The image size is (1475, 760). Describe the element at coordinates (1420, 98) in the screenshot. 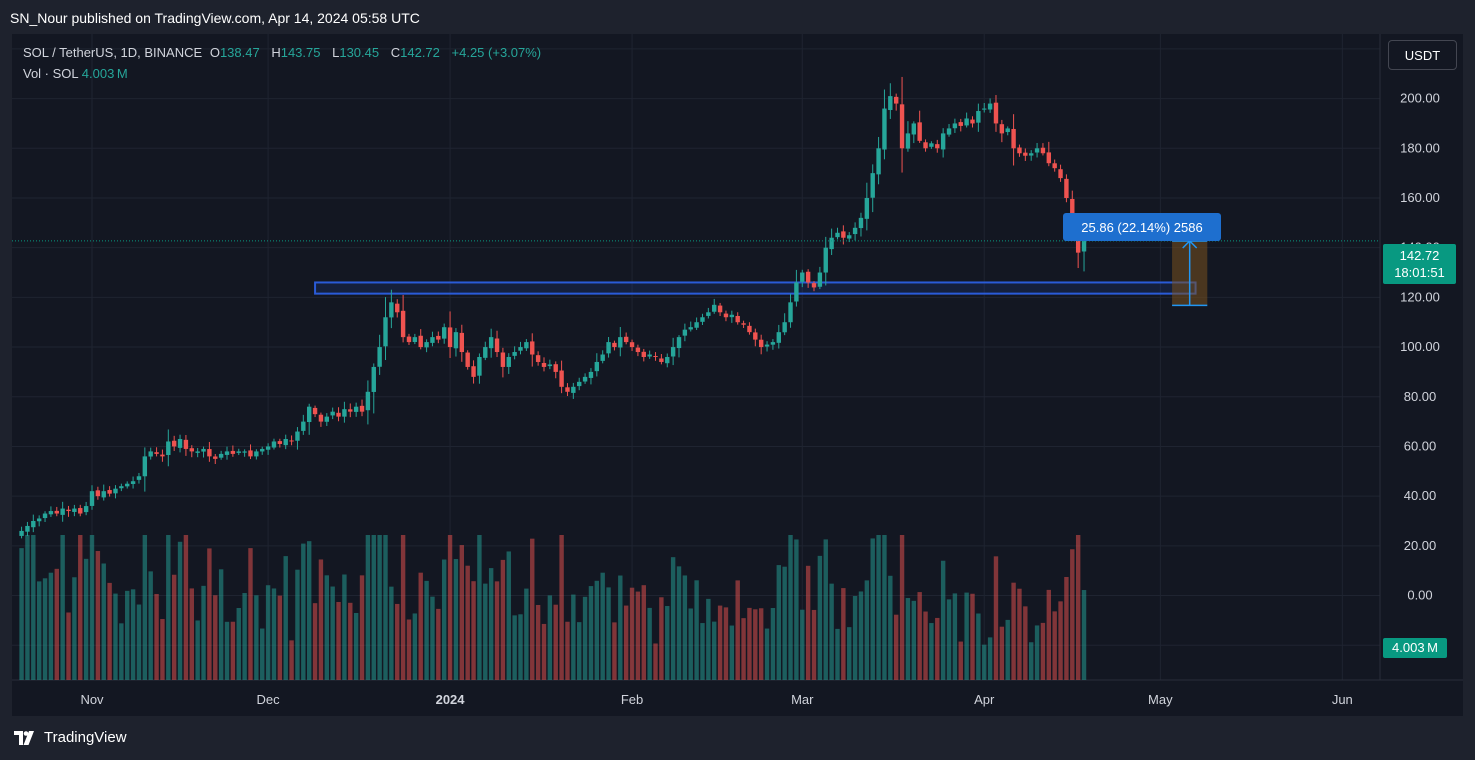

I see `y-tick-label: 200.00` at that location.